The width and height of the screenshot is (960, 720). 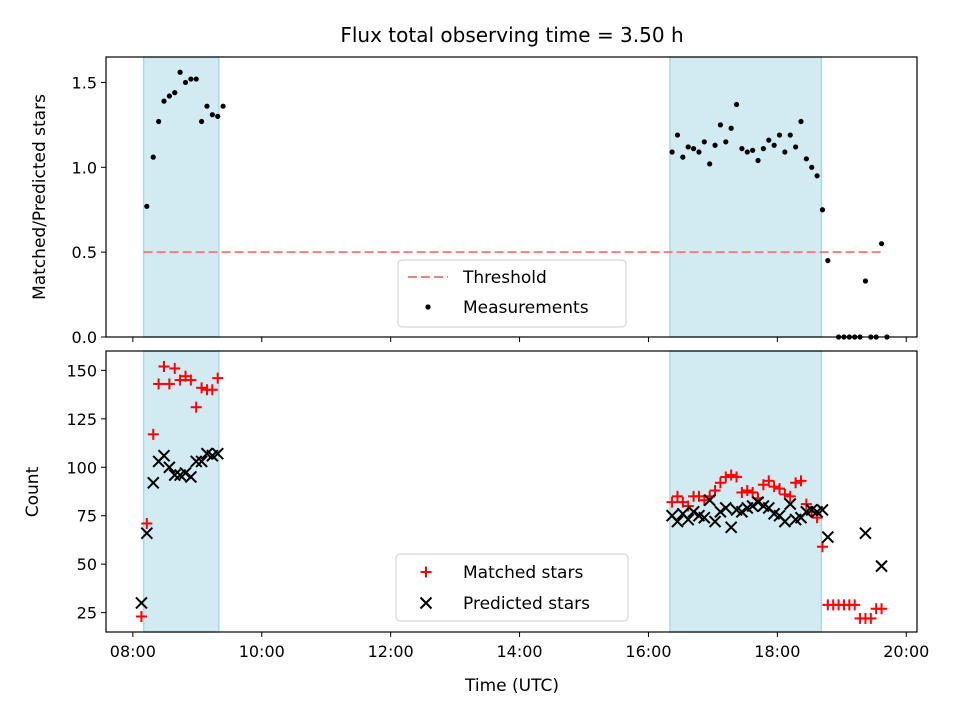 I want to click on count-y-tick-label: 75, so click(x=87, y=516).